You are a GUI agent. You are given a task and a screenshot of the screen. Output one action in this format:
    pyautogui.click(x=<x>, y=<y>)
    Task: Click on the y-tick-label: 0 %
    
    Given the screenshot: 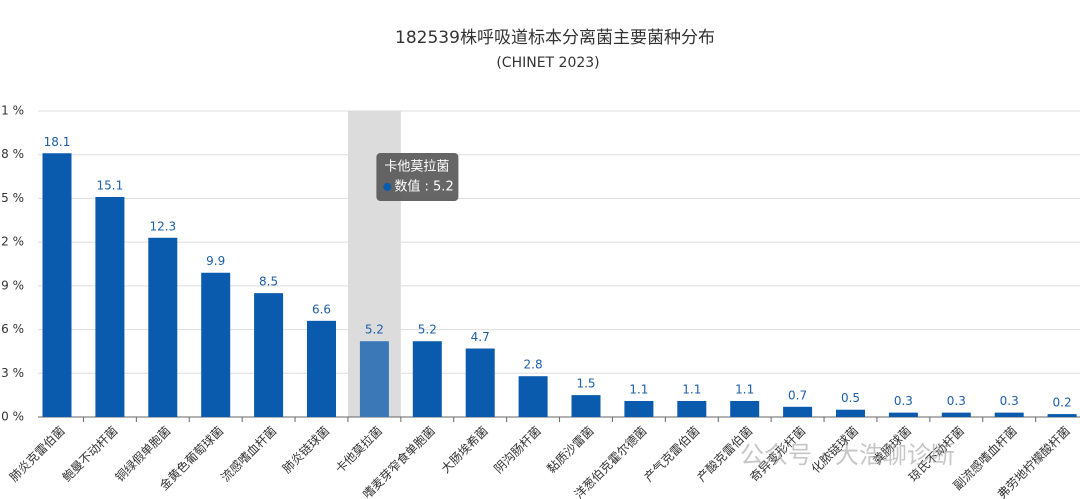 What is the action you would take?
    pyautogui.click(x=12, y=417)
    